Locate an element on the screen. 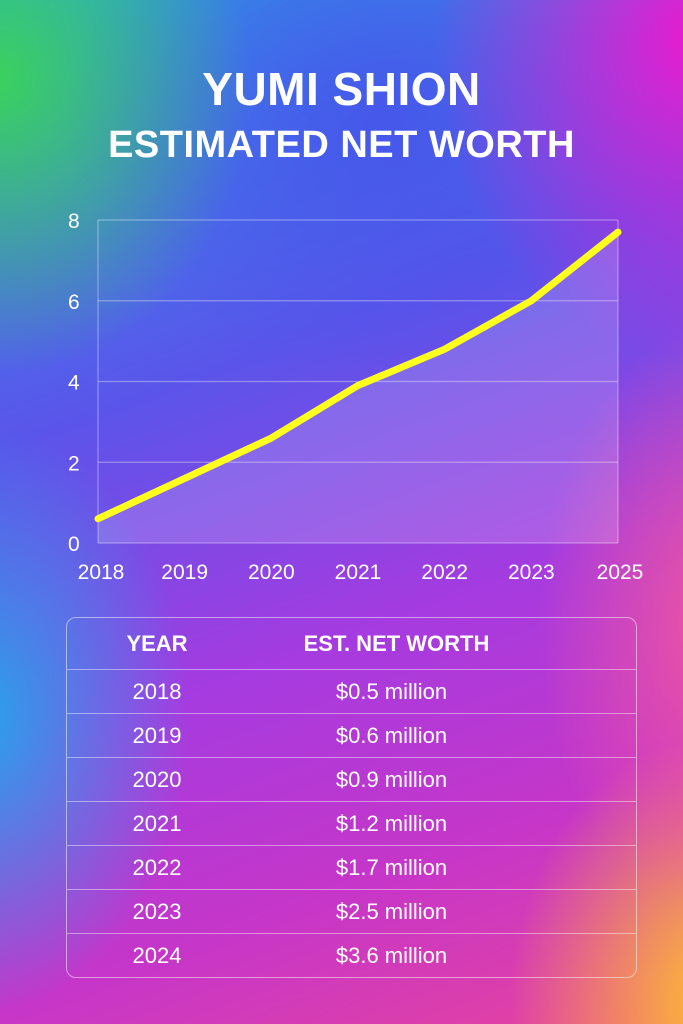 This screenshot has height=1024, width=683. data-point-2018 is located at coordinates (98, 518).